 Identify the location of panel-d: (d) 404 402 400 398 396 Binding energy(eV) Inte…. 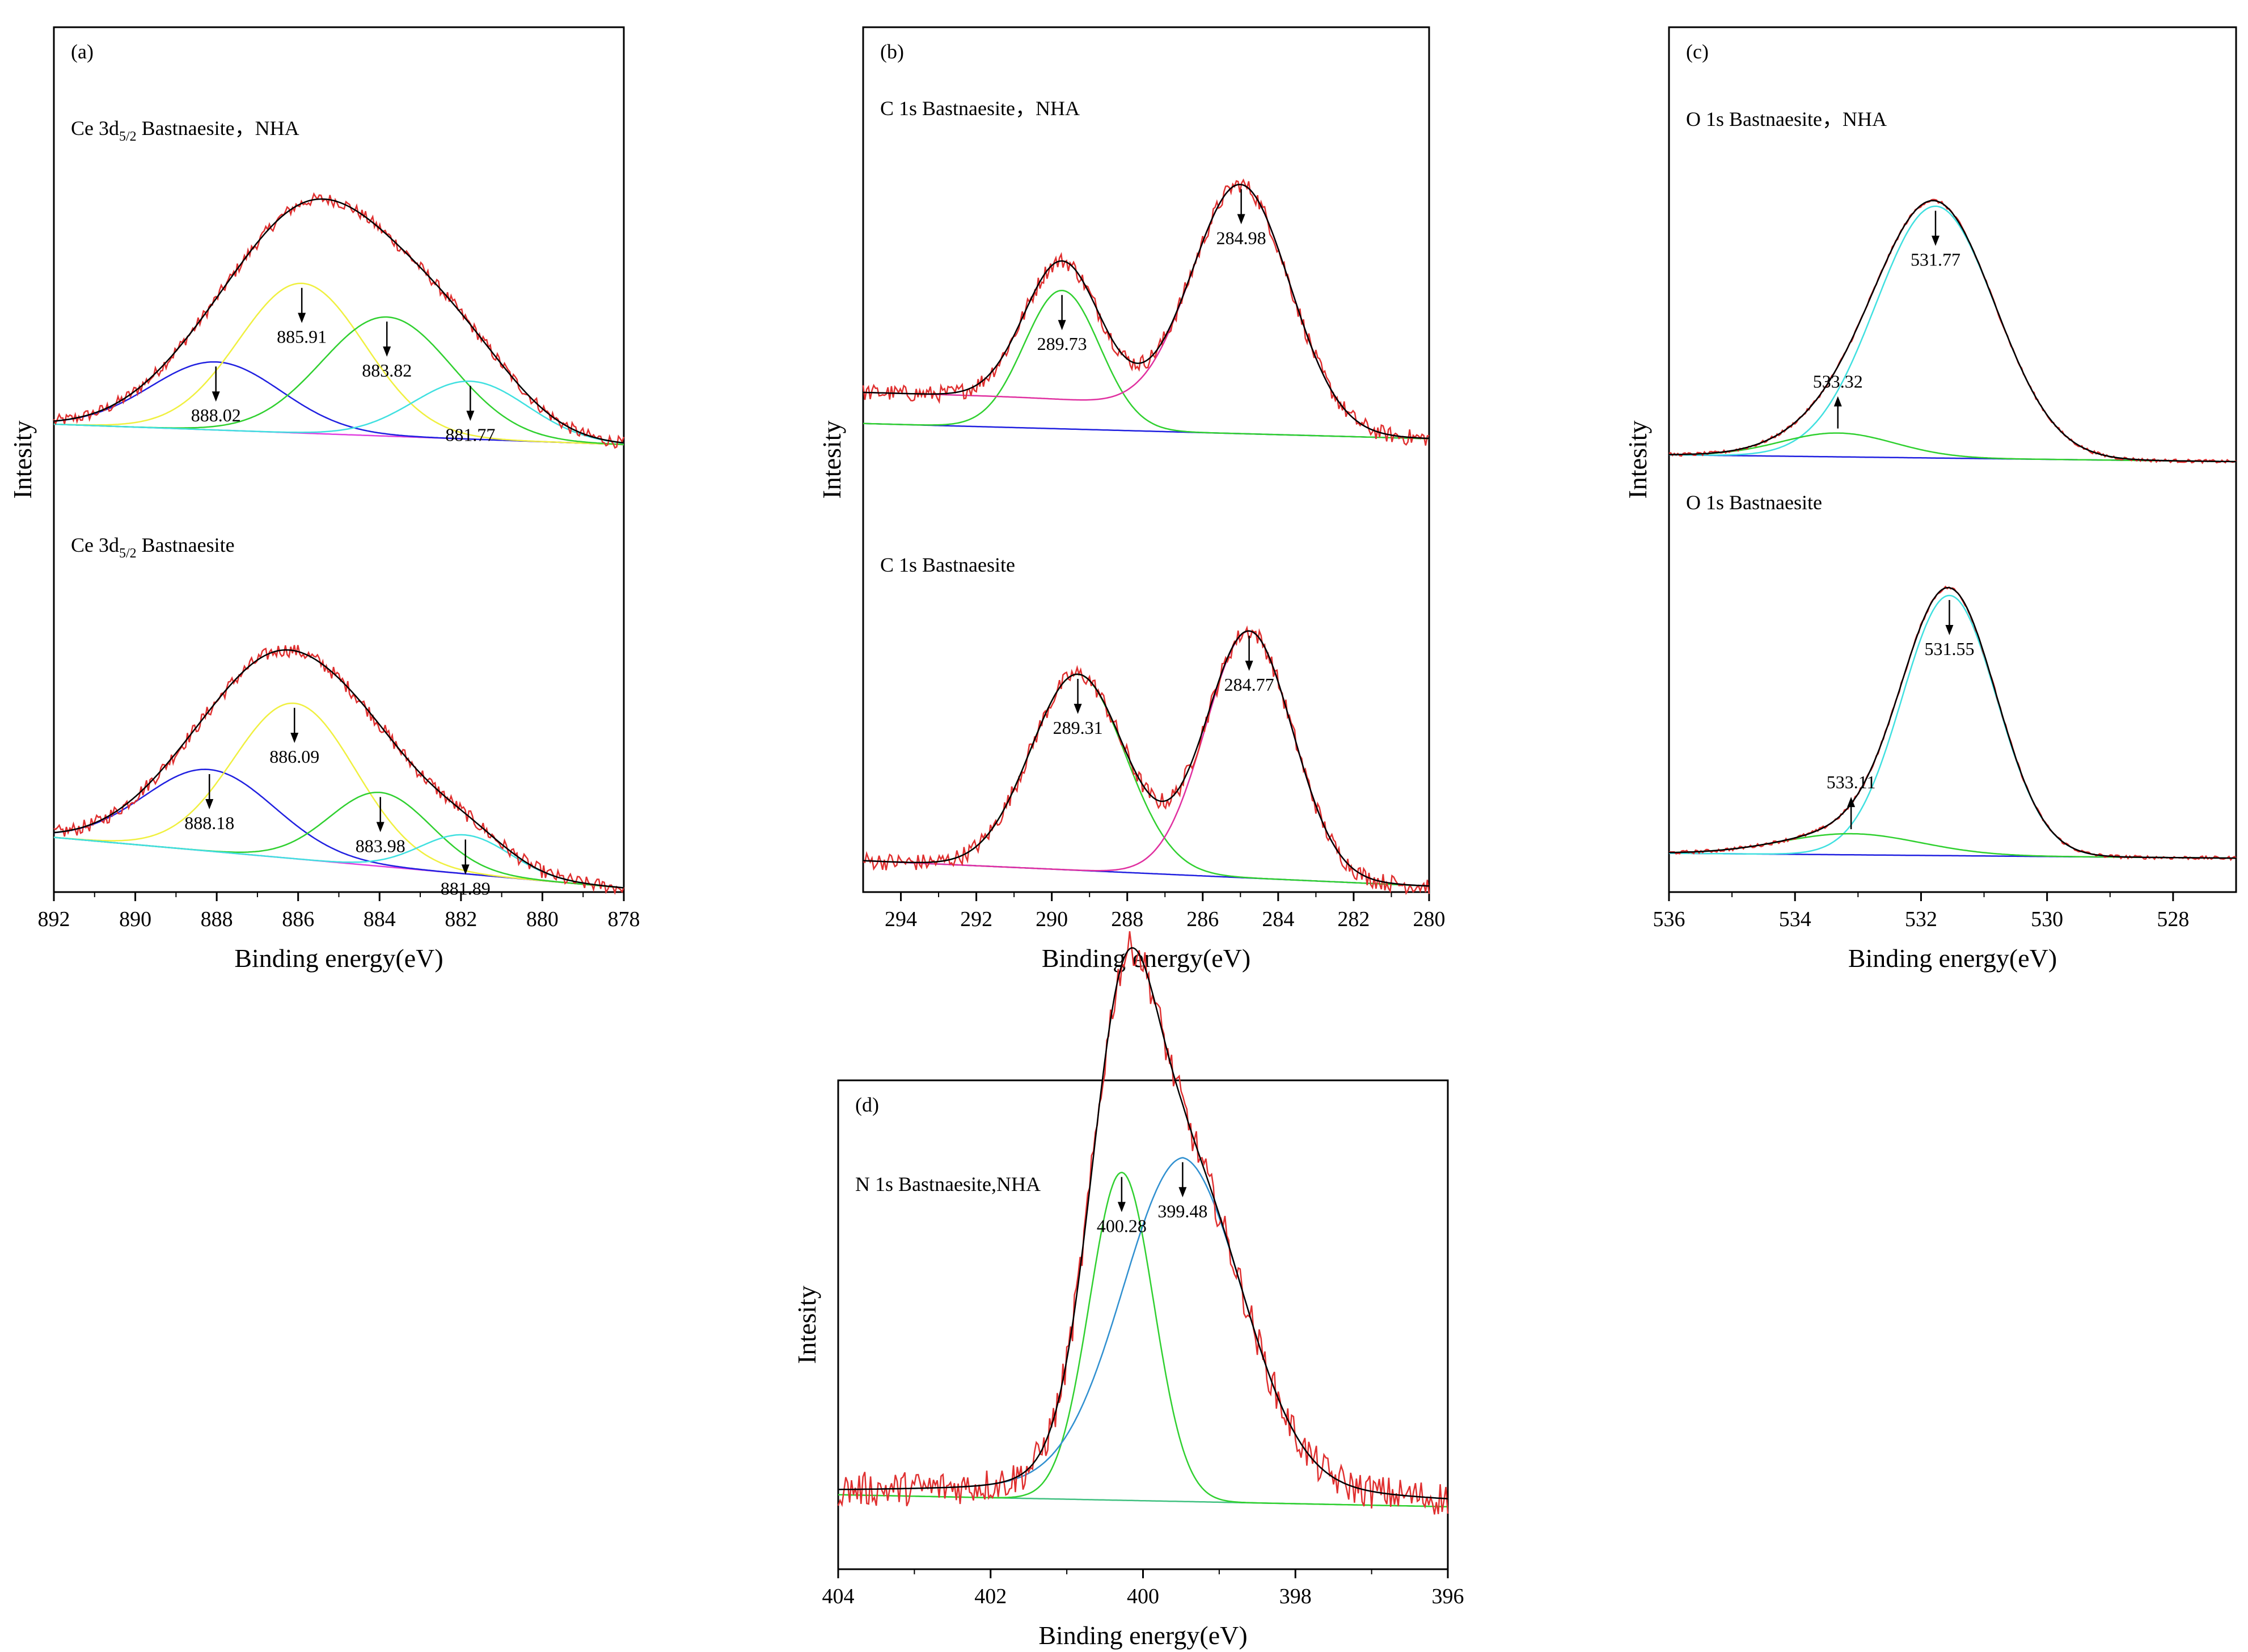
(1128, 1290).